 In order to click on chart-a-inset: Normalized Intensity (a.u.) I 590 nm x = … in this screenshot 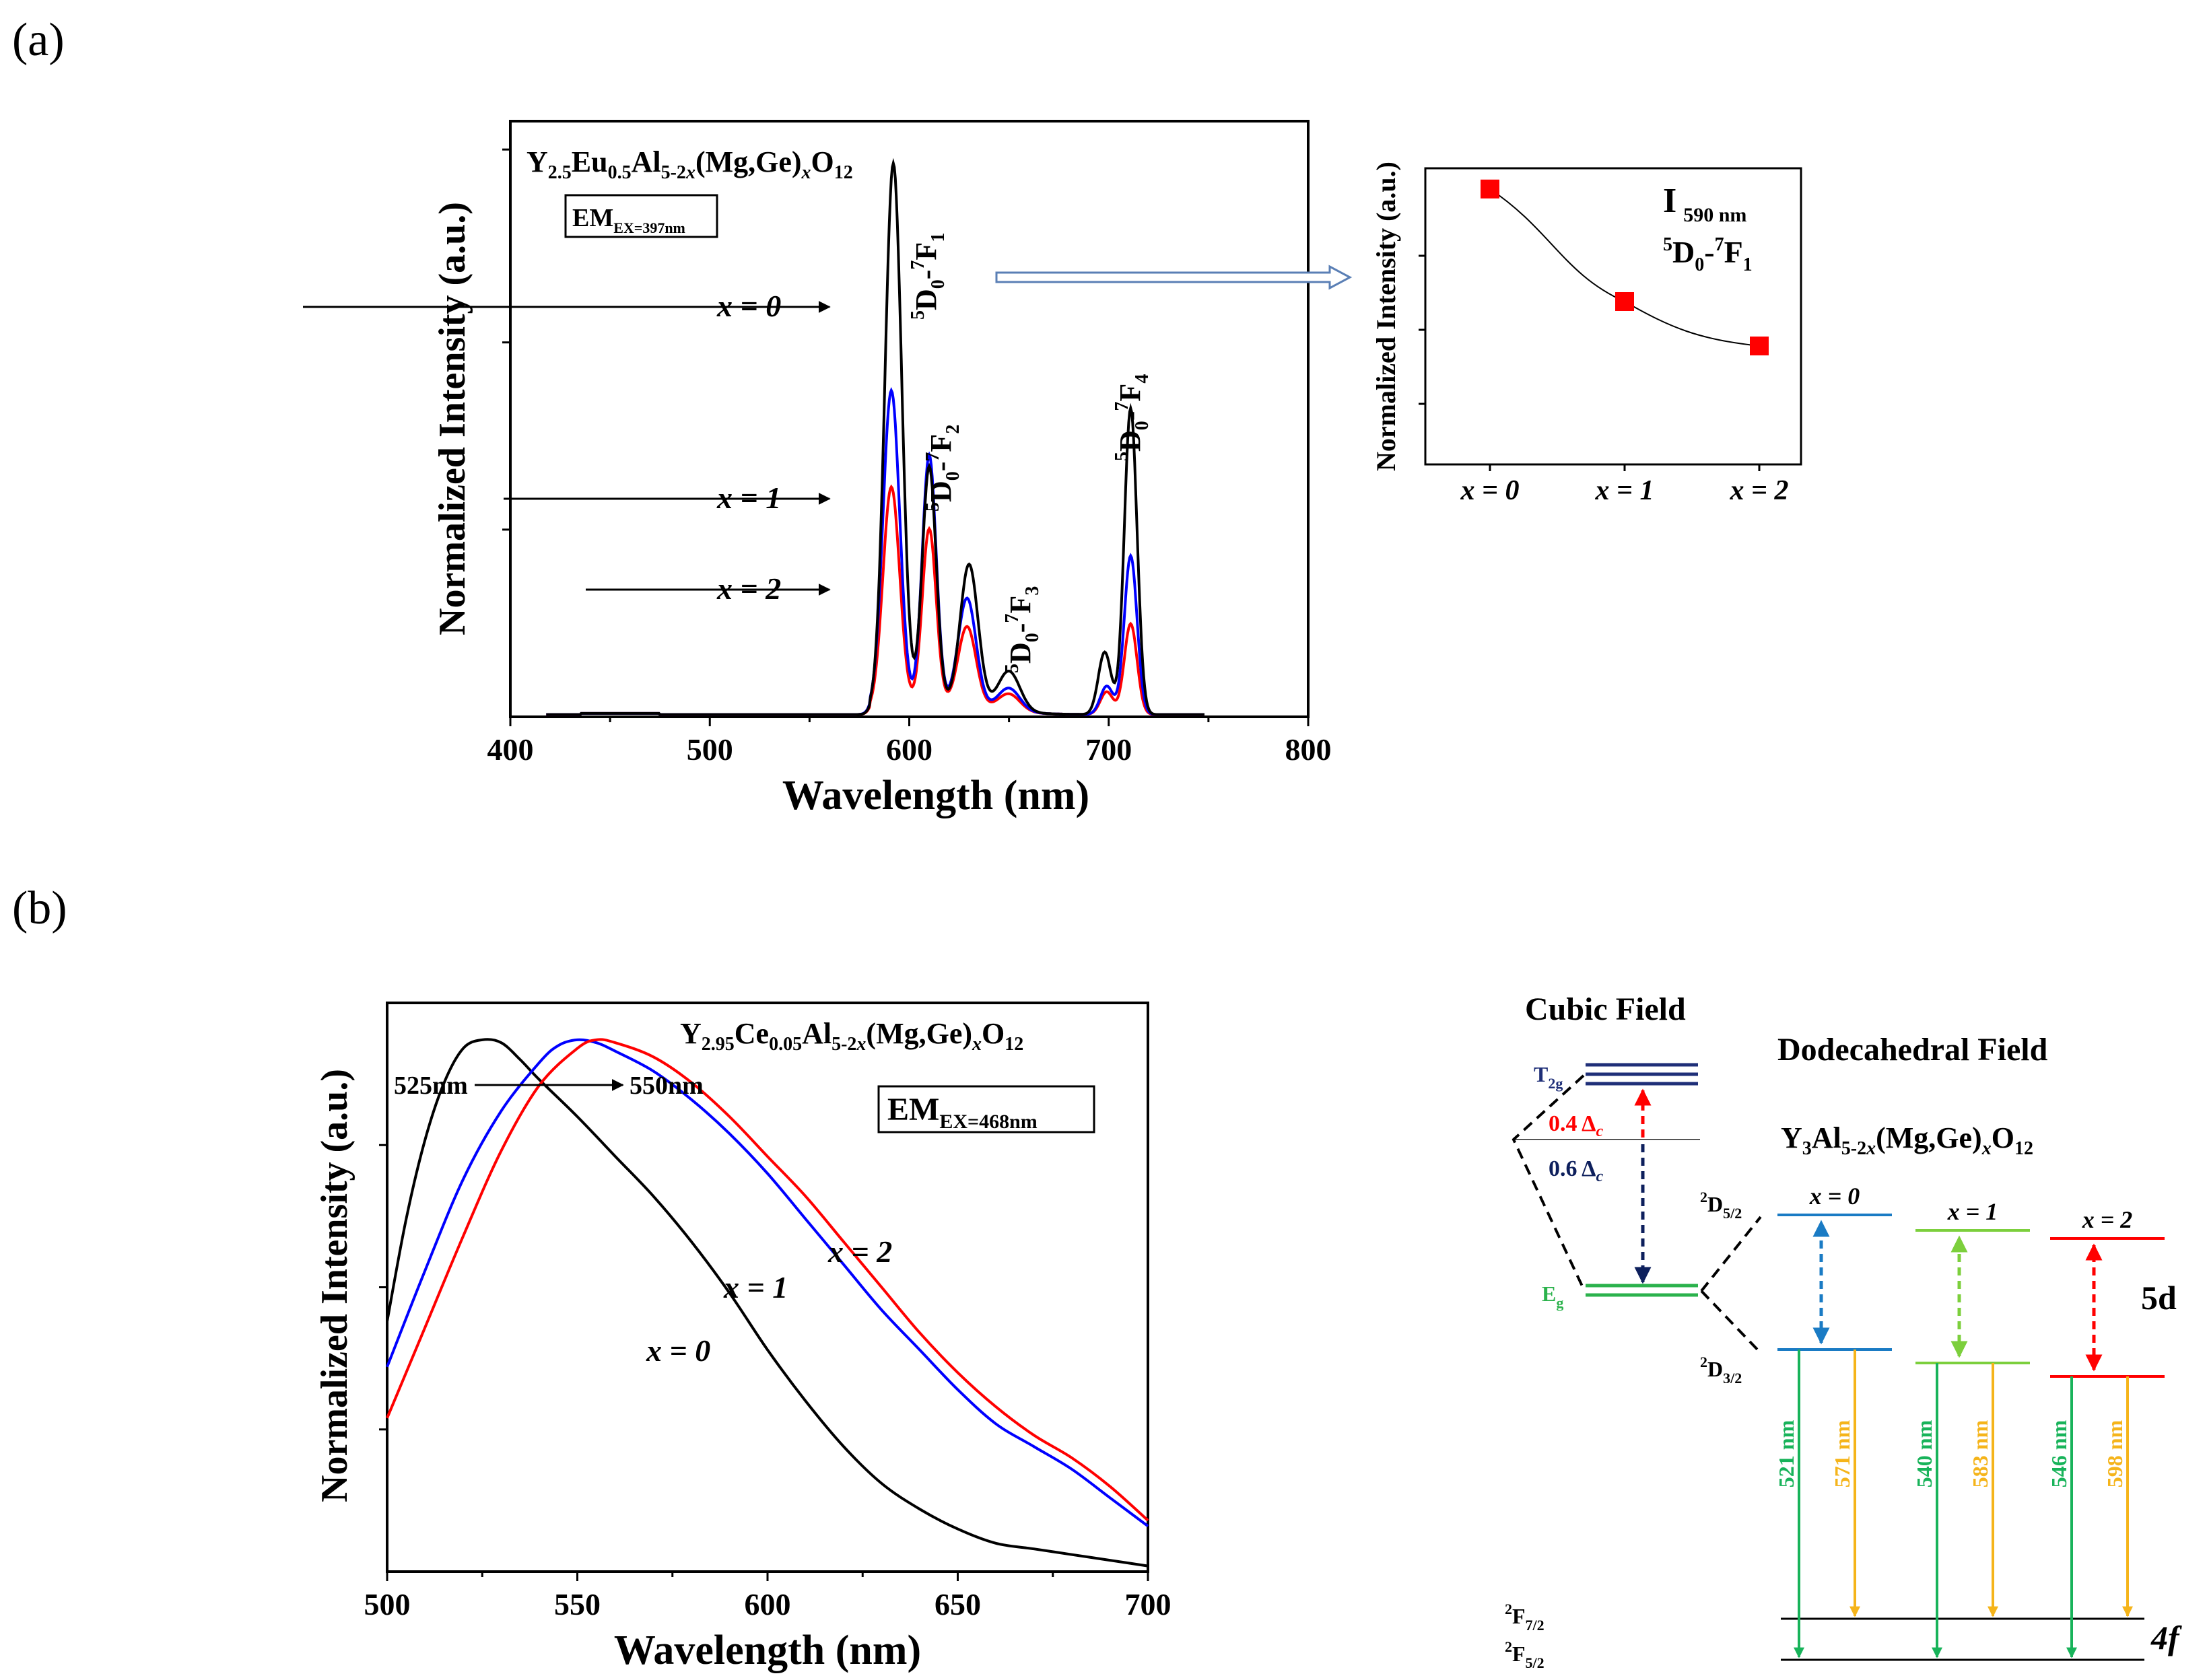, I will do `click(1586, 334)`.